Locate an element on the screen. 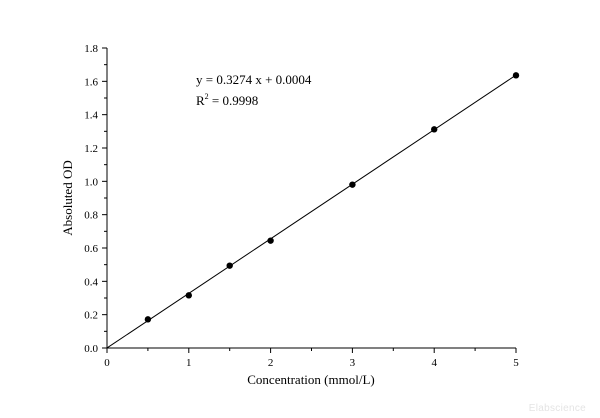 Image resolution: width=600 pixels, height=418 pixels. y-tick-label: 0.6 is located at coordinates (91, 249).